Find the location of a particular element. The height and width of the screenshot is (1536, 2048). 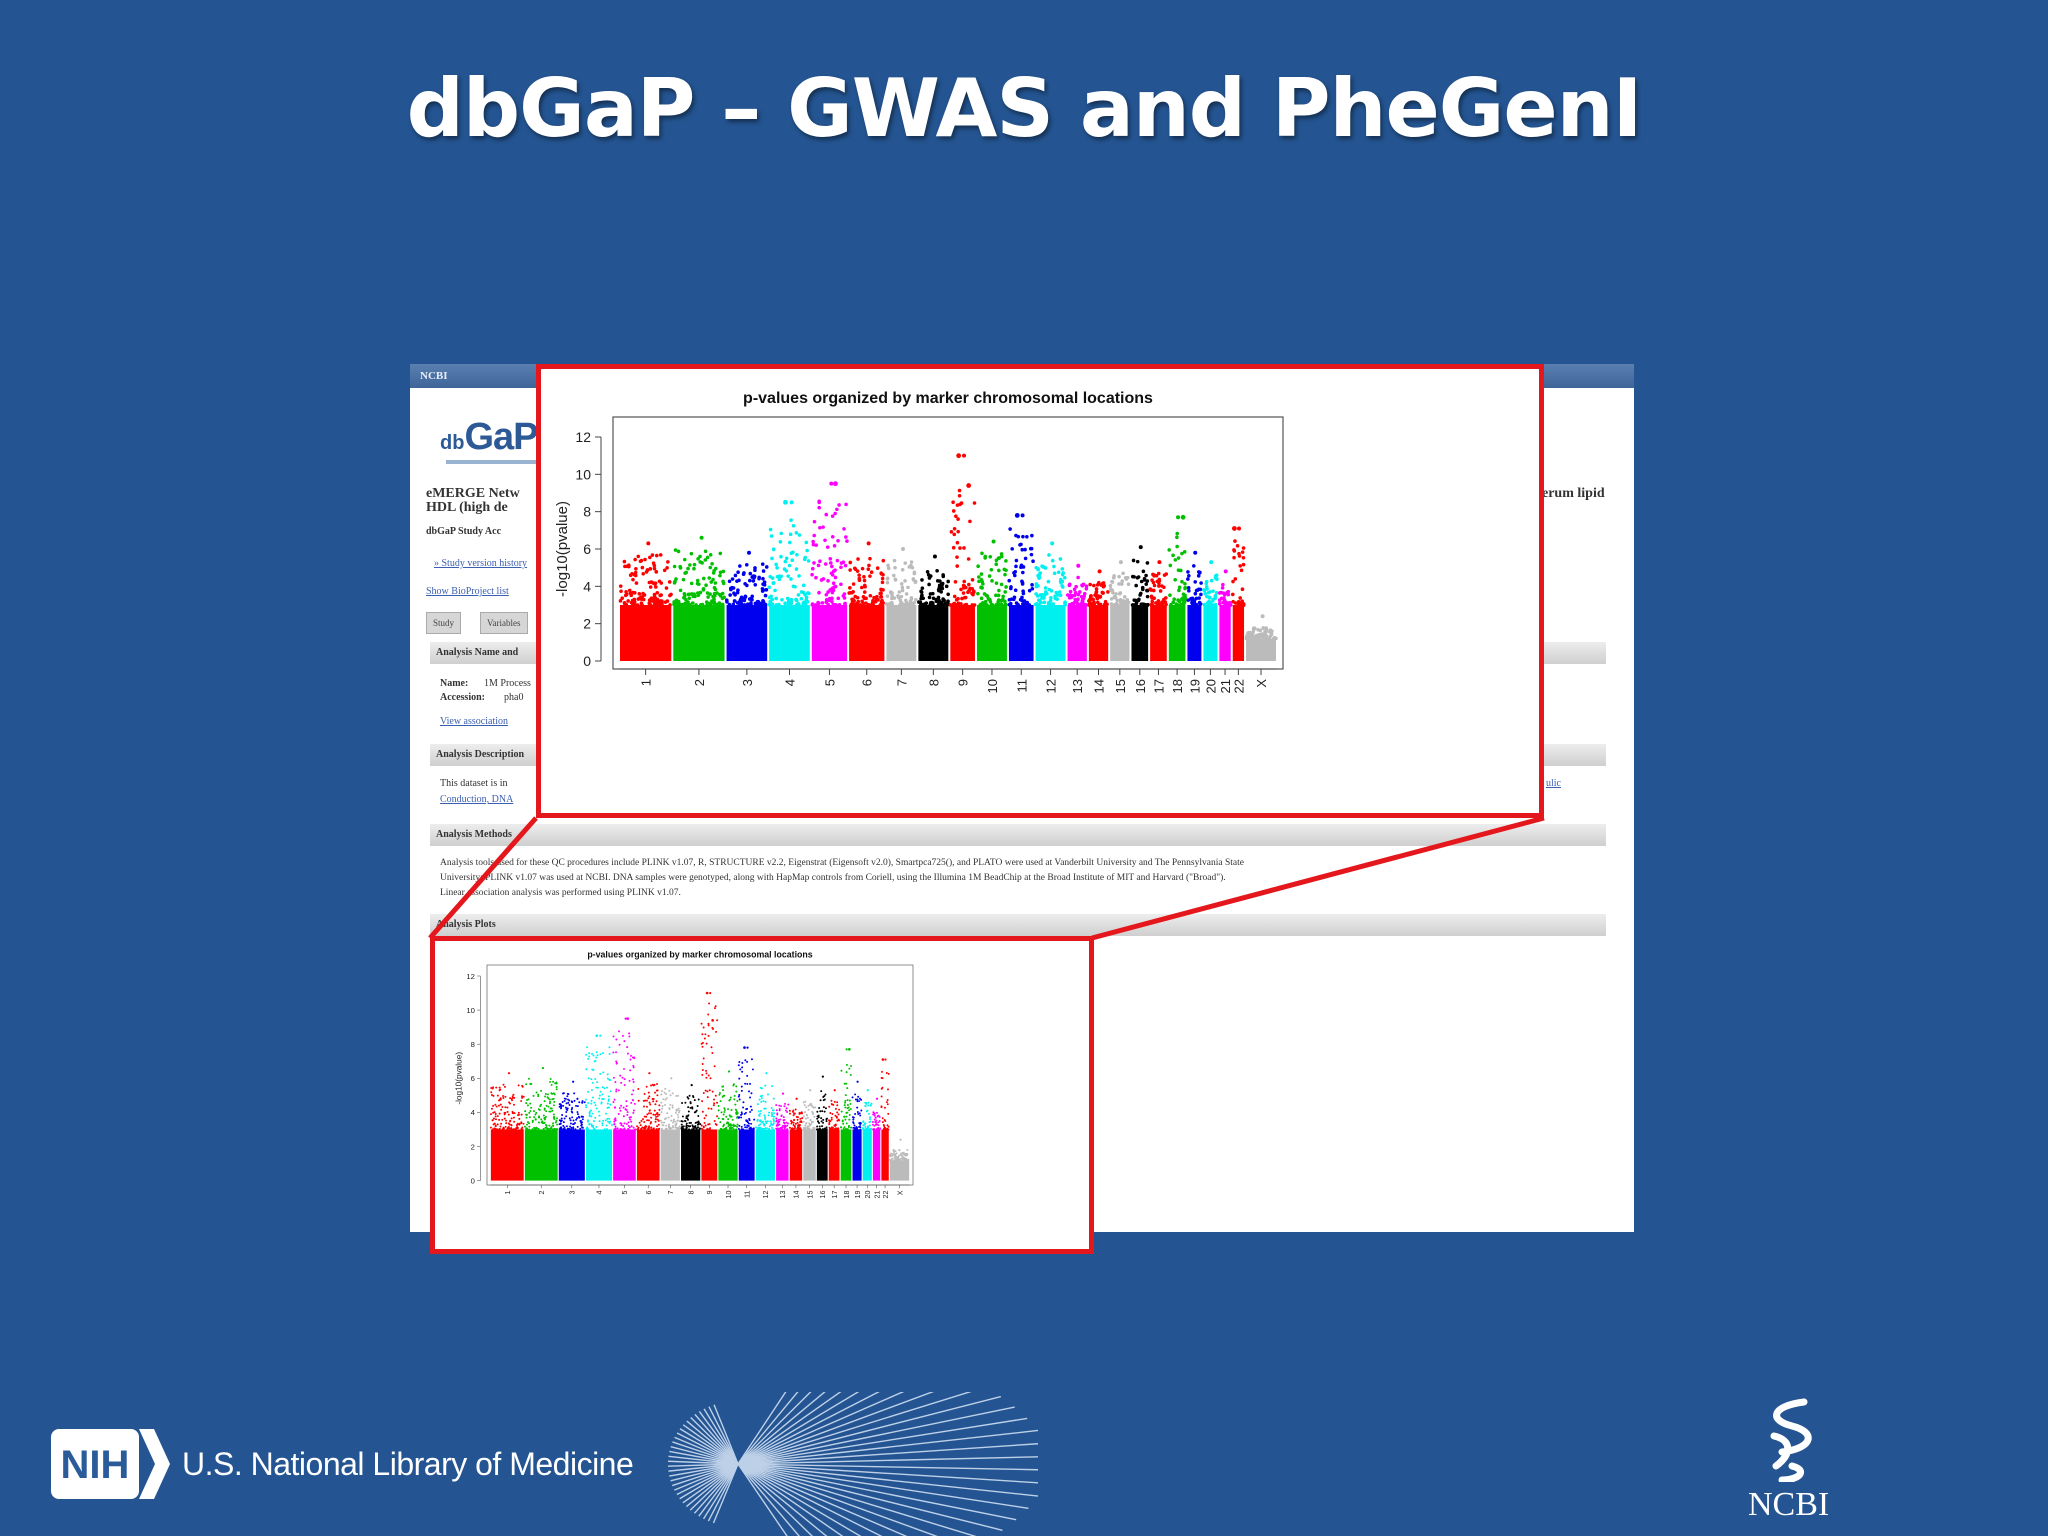

show-bioproject-link: Show BioProject list is located at coordinates (467, 591).